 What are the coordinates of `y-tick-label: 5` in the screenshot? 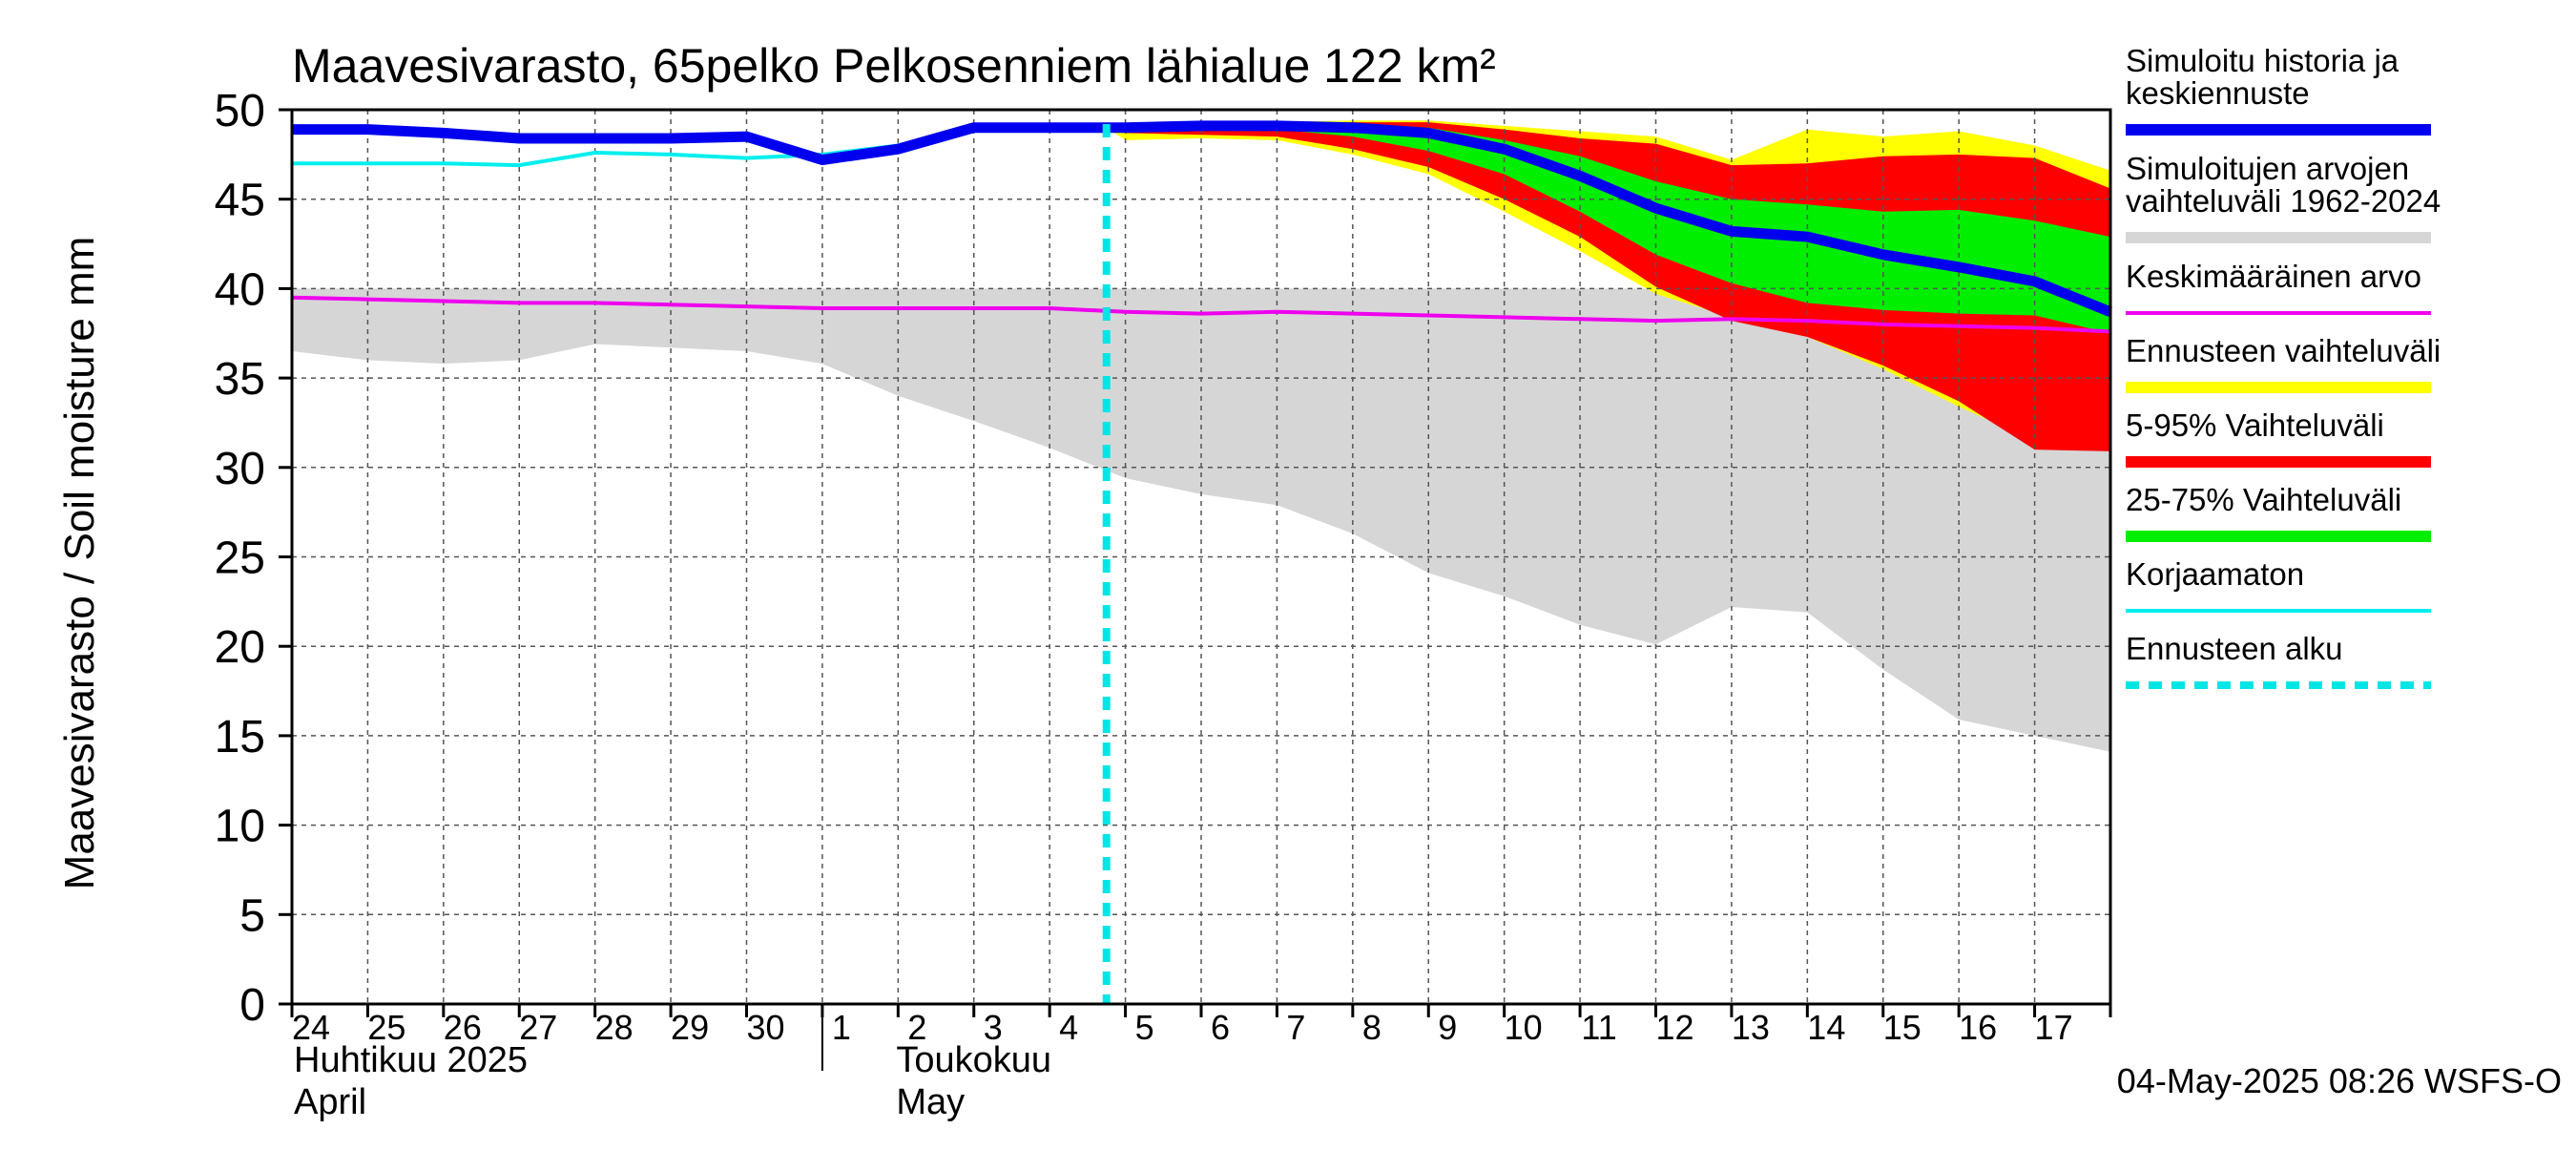 It's located at (252, 915).